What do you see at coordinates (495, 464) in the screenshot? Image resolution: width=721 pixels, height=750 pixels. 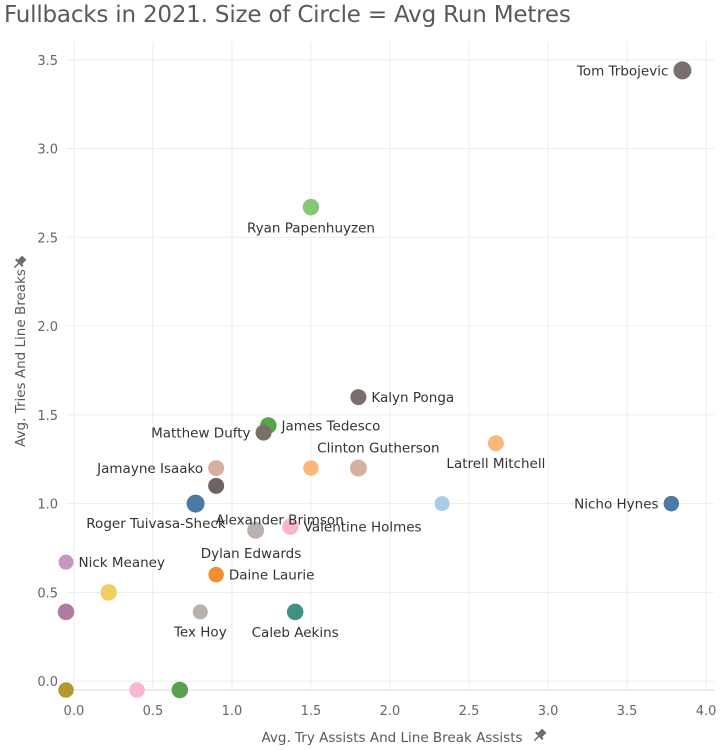 I see `point-label: Latrell Mitchell` at bounding box center [495, 464].